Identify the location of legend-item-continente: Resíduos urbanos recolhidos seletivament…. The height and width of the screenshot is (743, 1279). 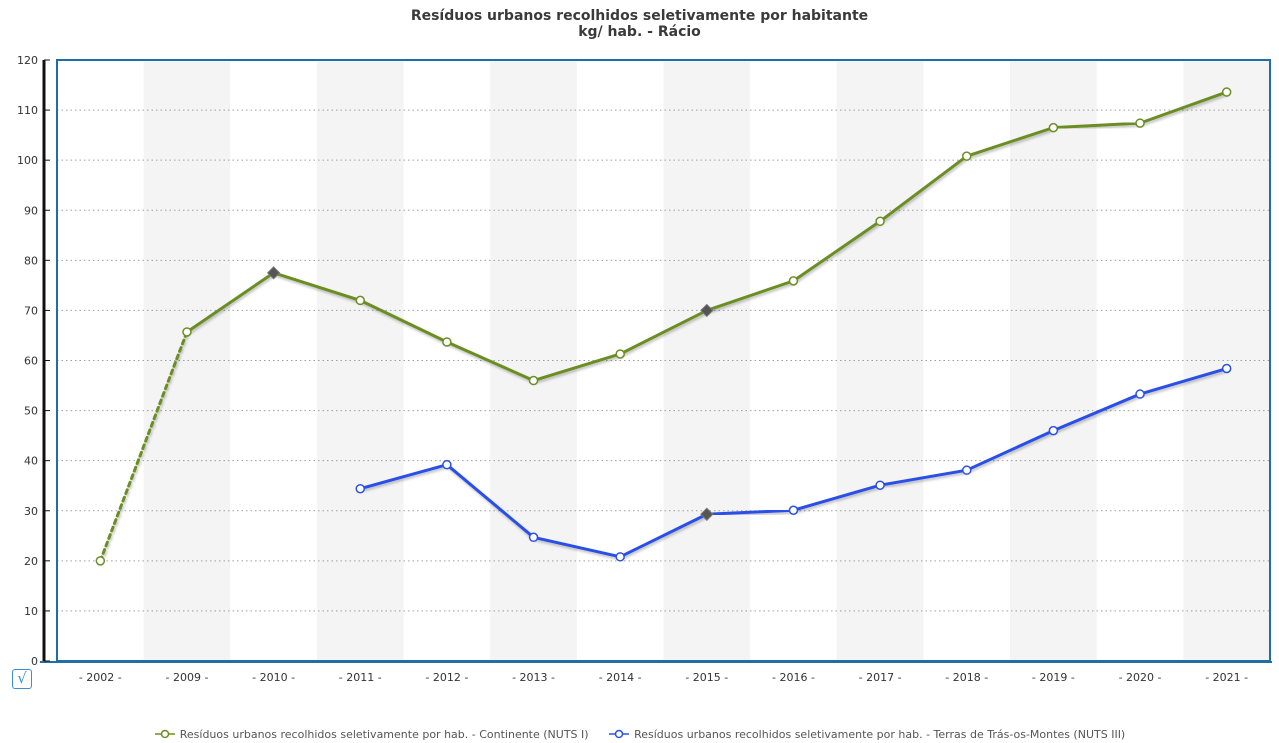
(371, 735).